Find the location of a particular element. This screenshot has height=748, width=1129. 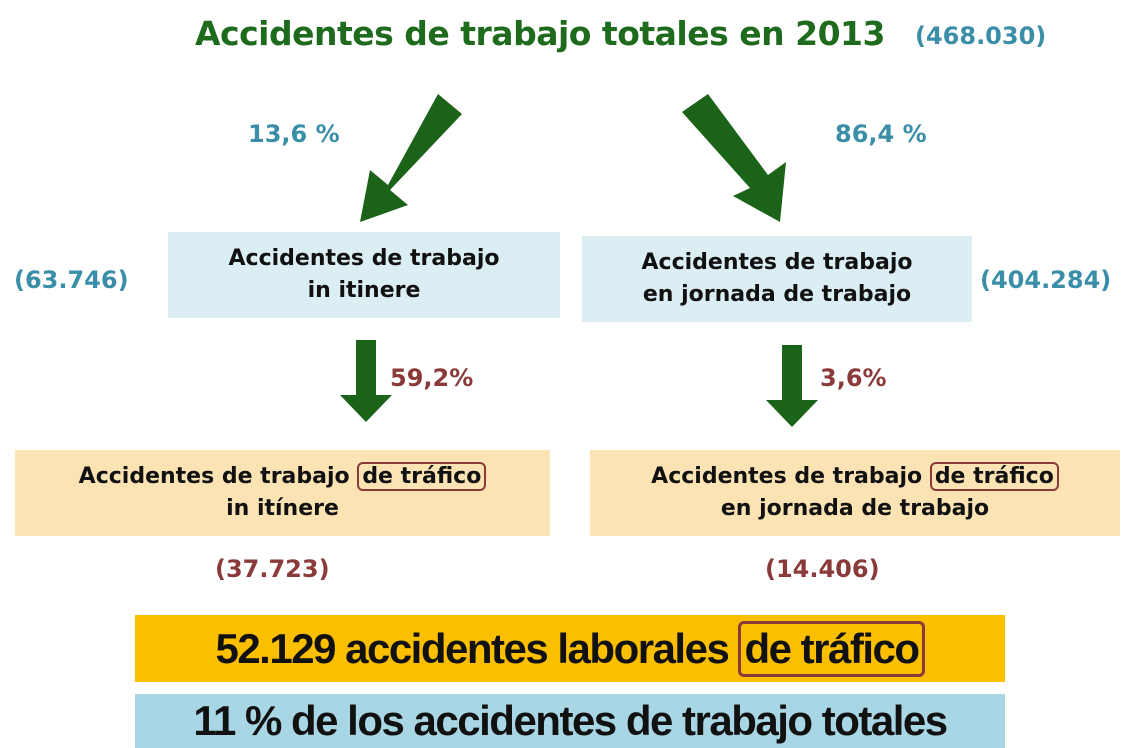

arrow-down-left is located at coordinates (366, 381).